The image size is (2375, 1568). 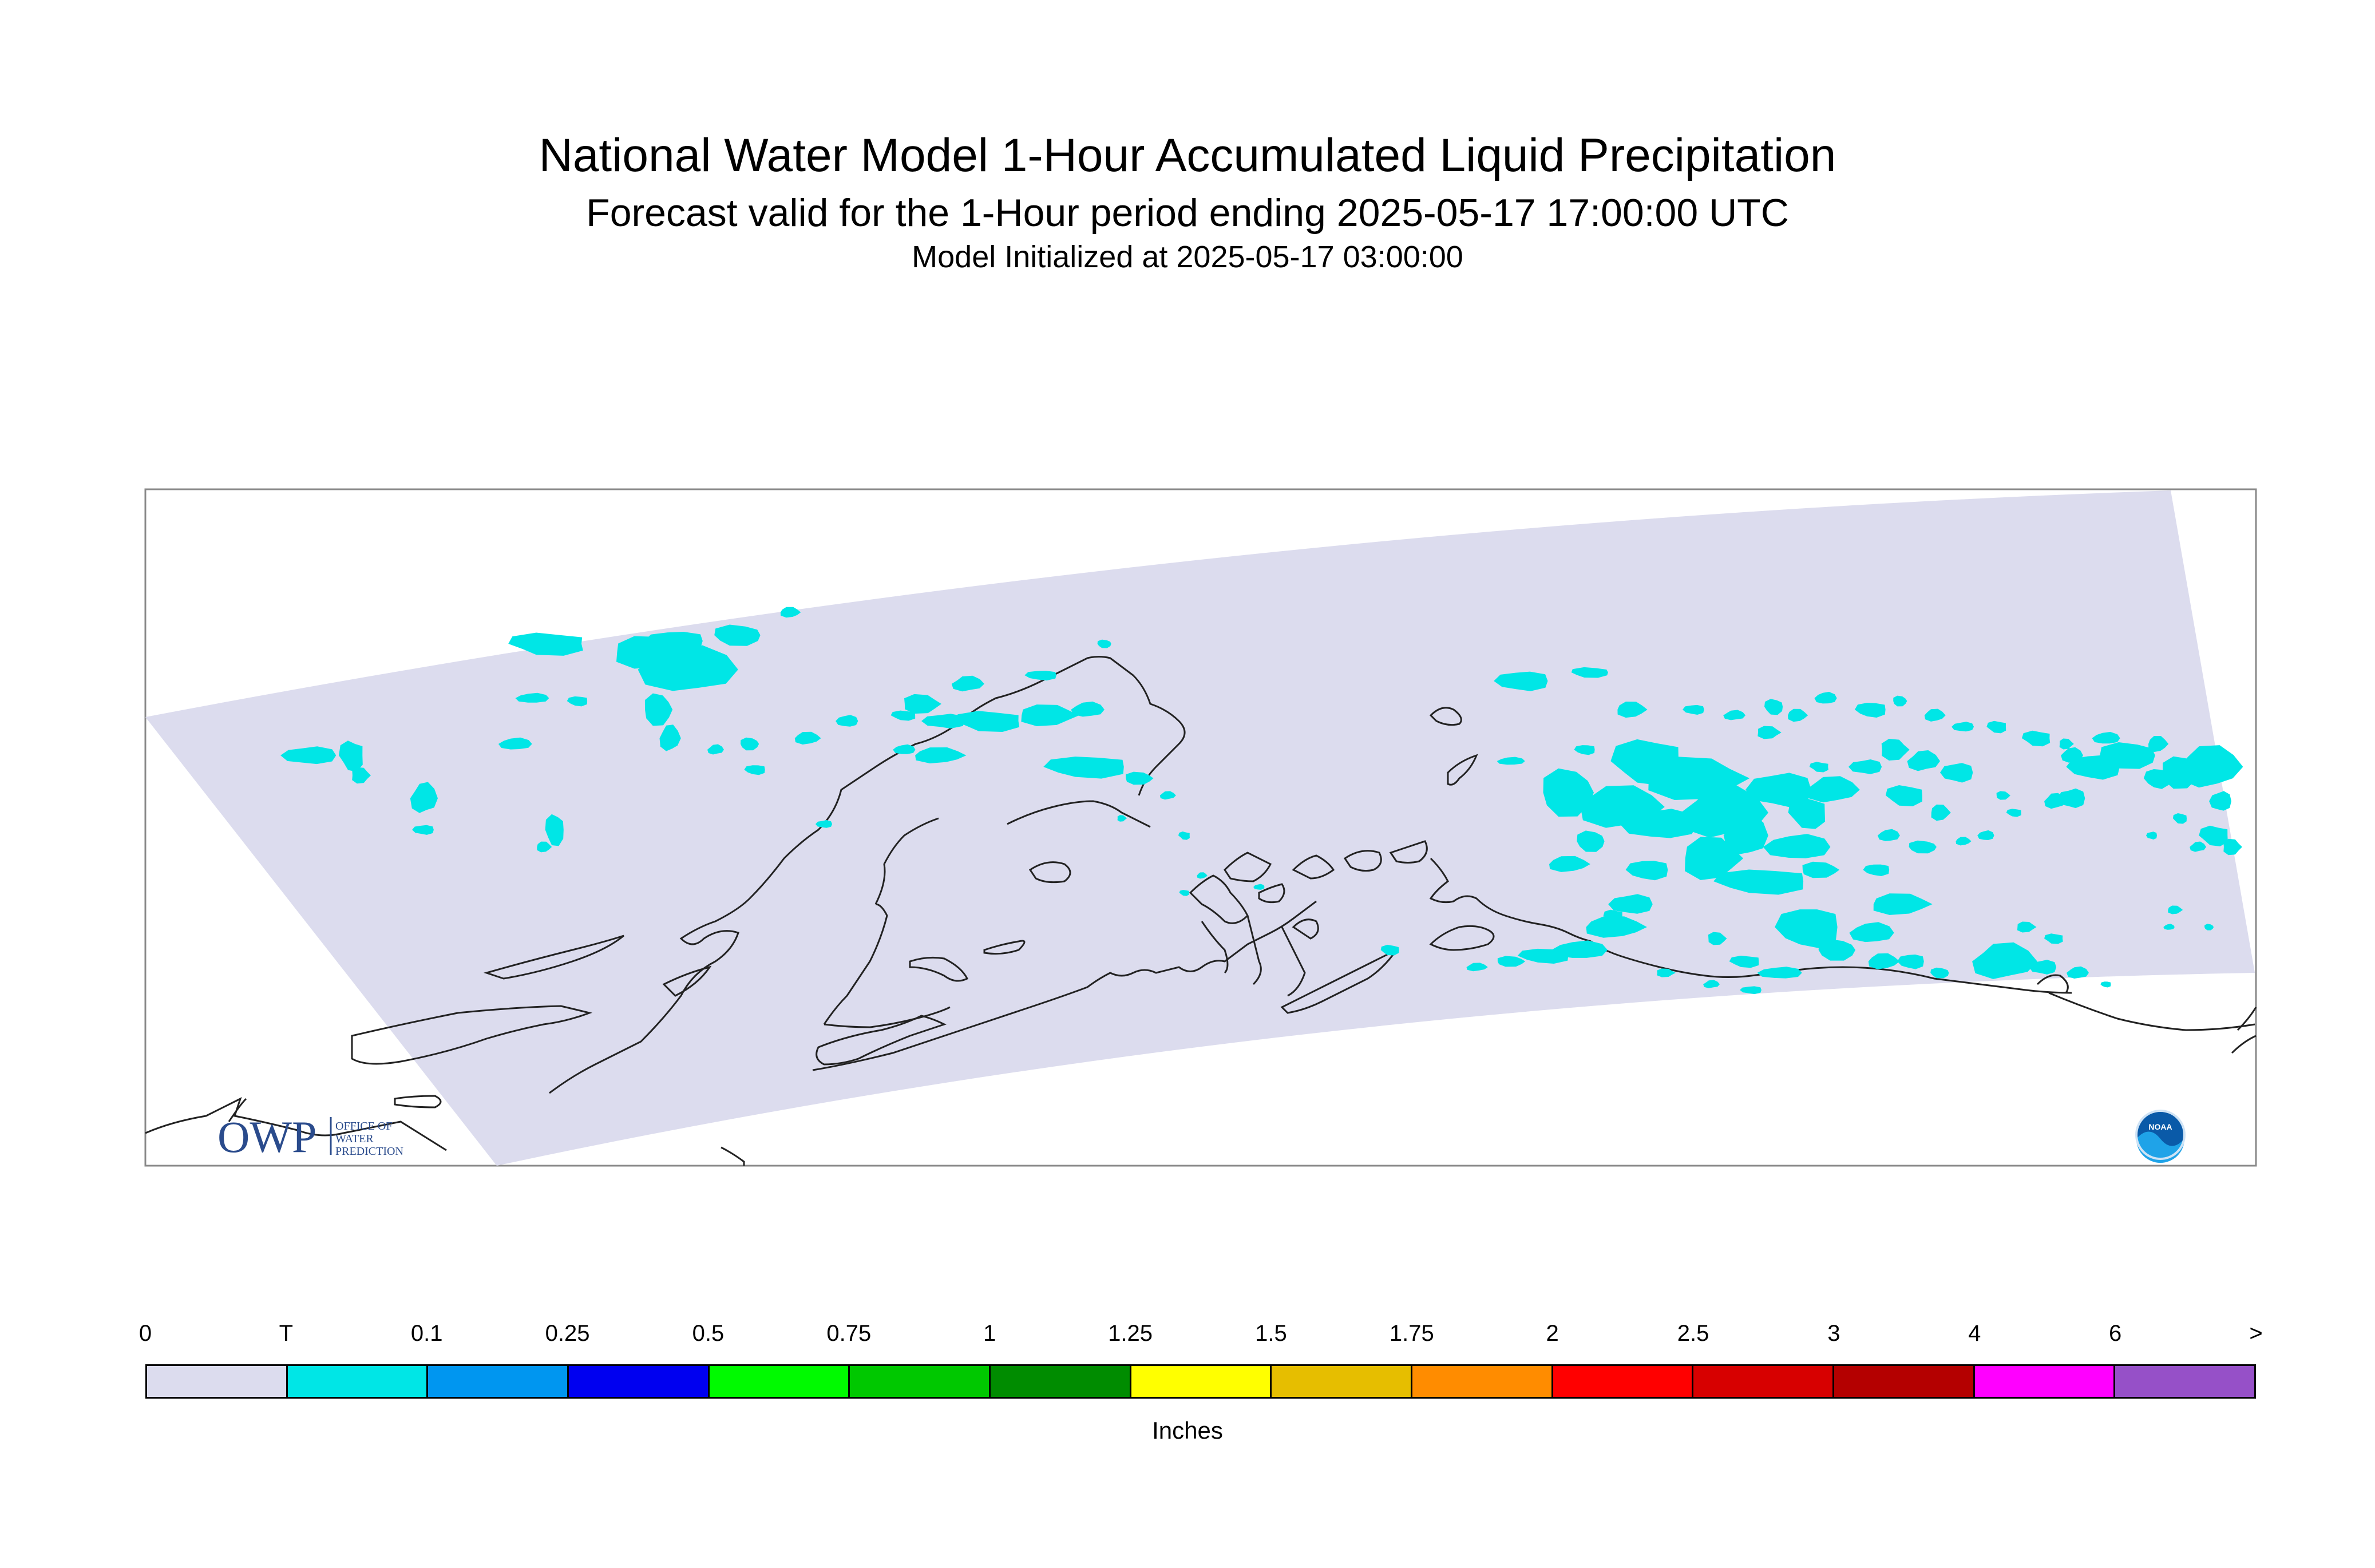 What do you see at coordinates (1187, 257) in the screenshot?
I see `model-init-line: Model Initialized at 2025-05-17 03:00:00` at bounding box center [1187, 257].